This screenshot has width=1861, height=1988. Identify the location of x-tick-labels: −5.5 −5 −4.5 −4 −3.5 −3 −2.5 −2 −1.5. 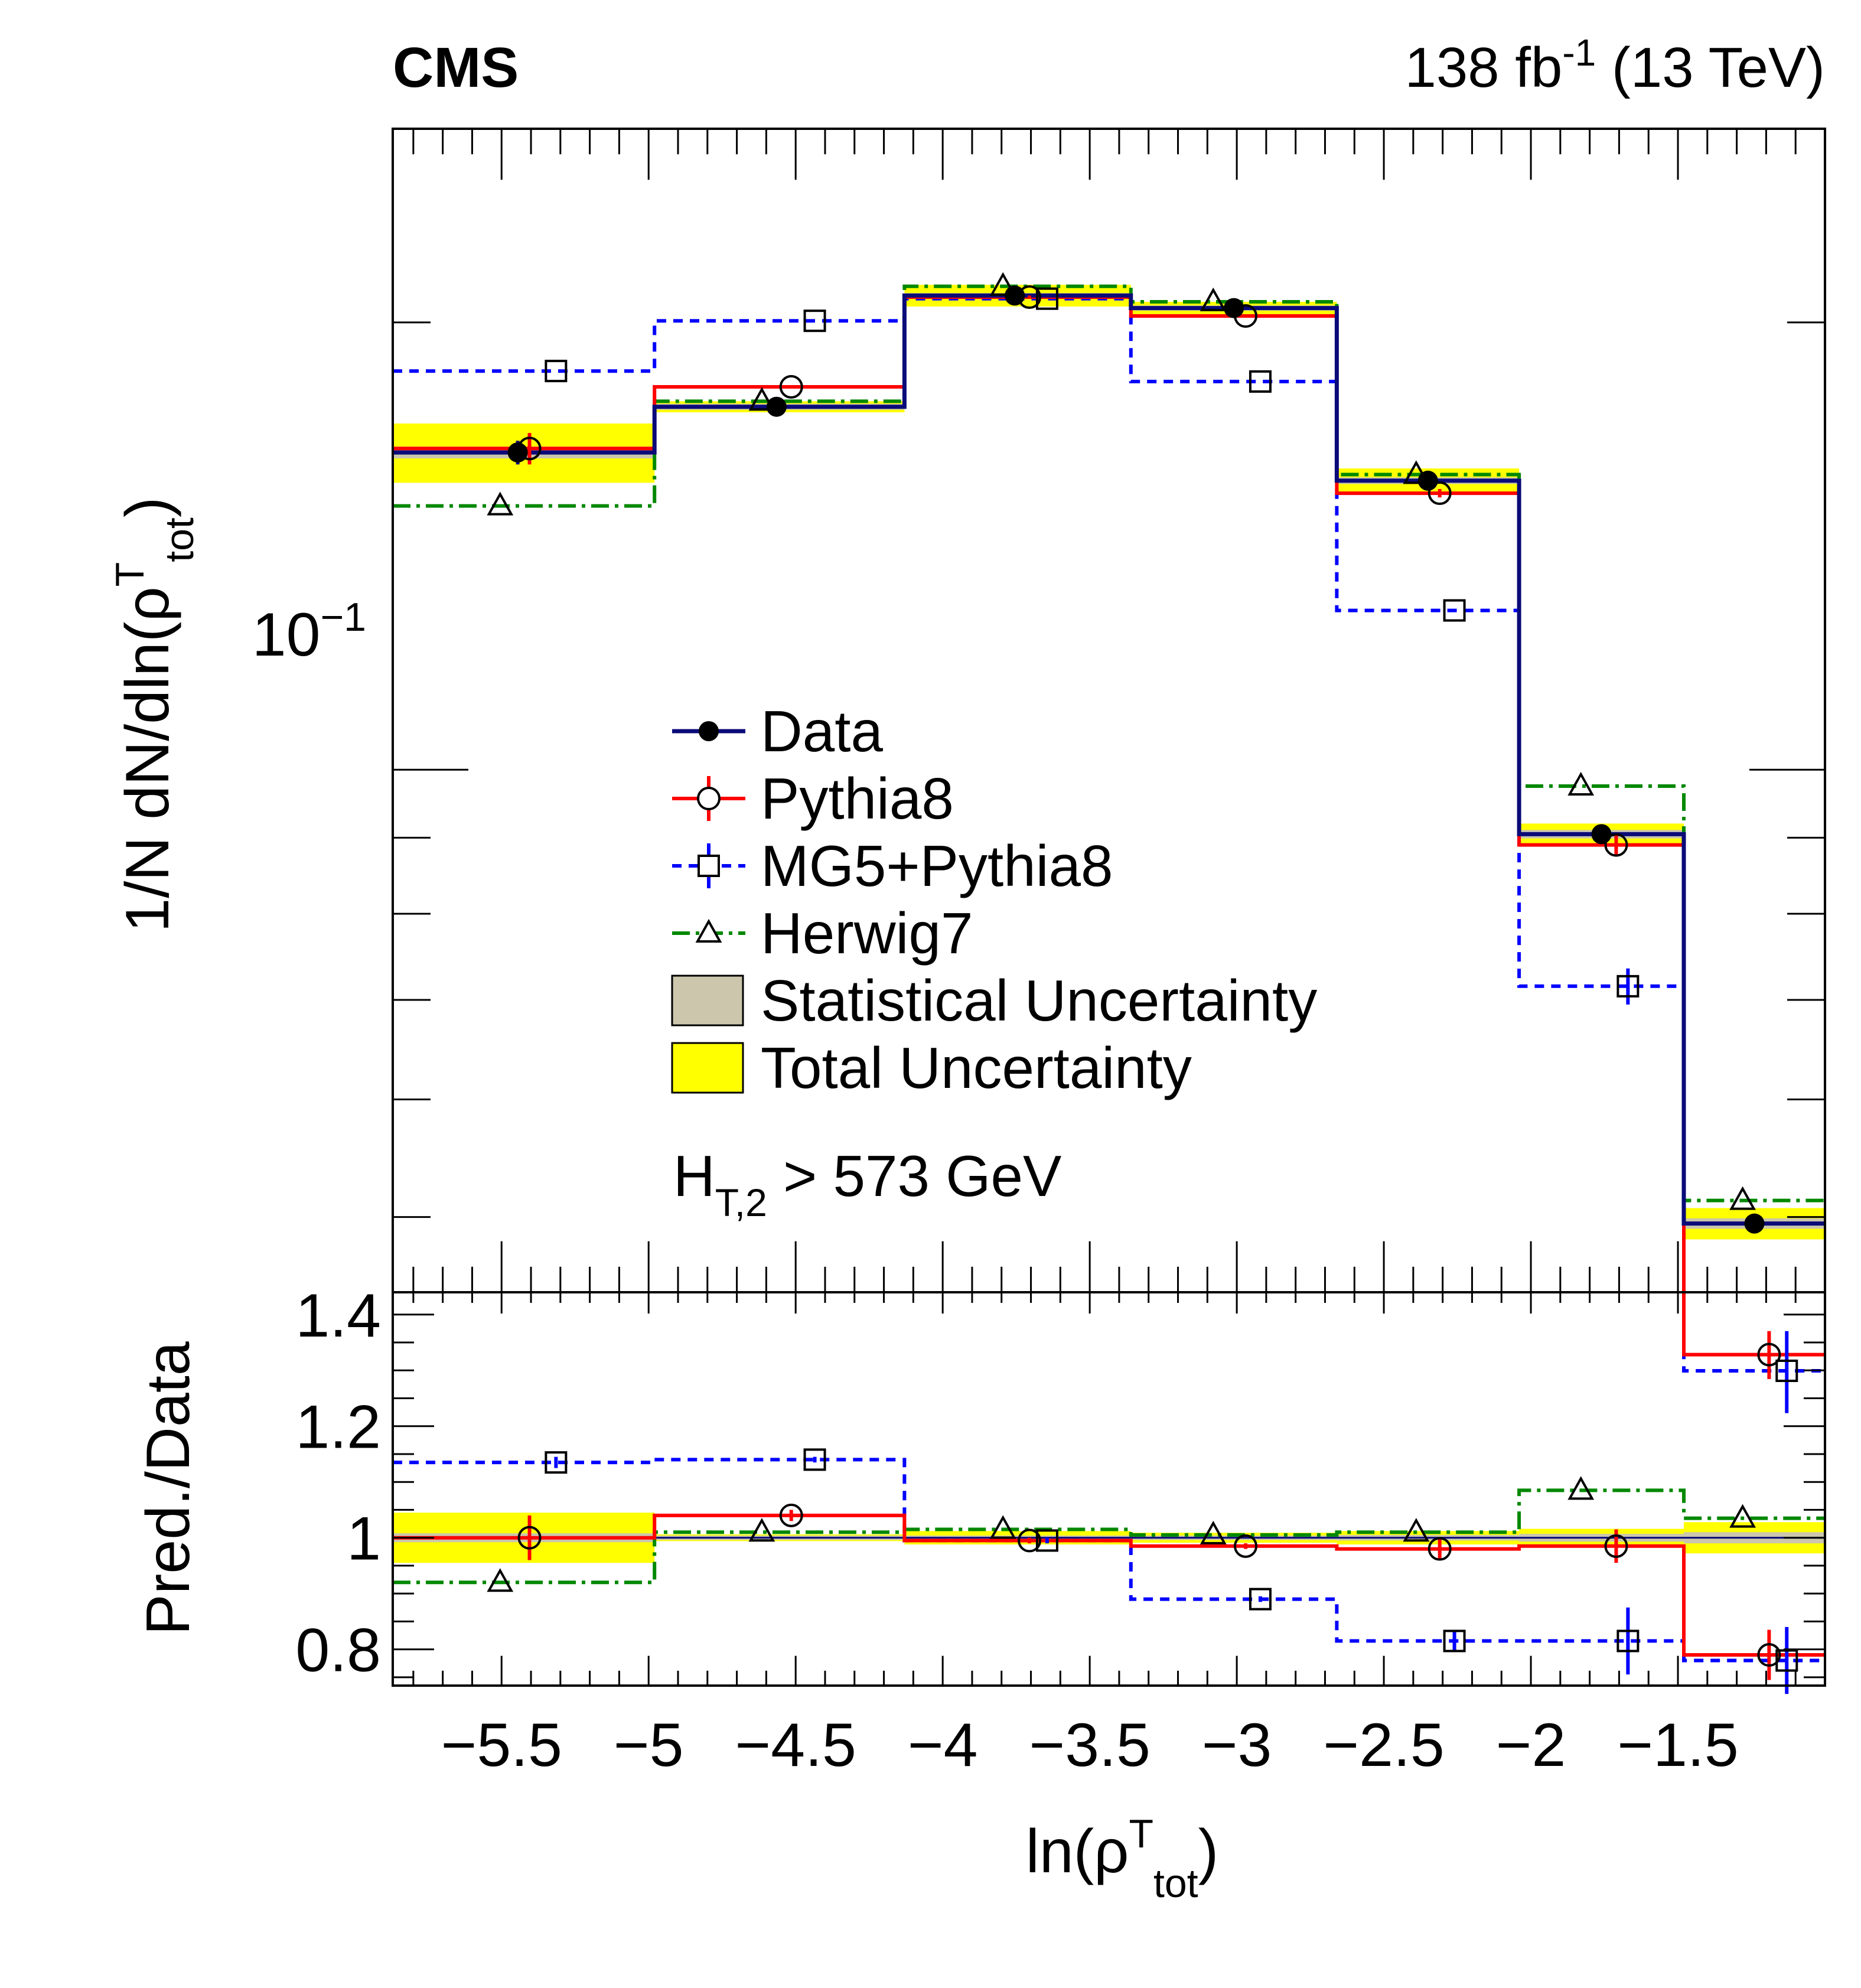
(1090, 1746).